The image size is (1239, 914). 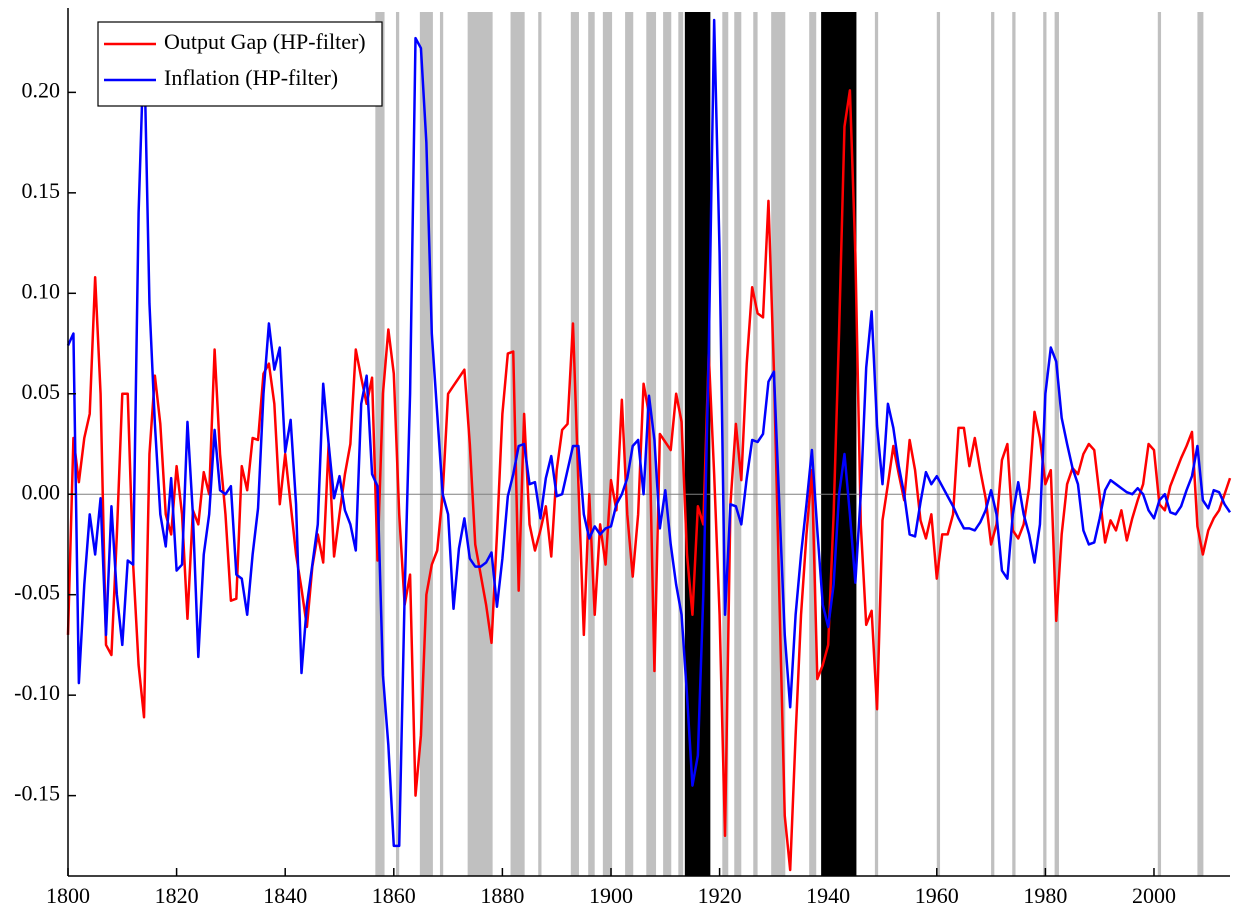 I want to click on legend-box, so click(x=240, y=64).